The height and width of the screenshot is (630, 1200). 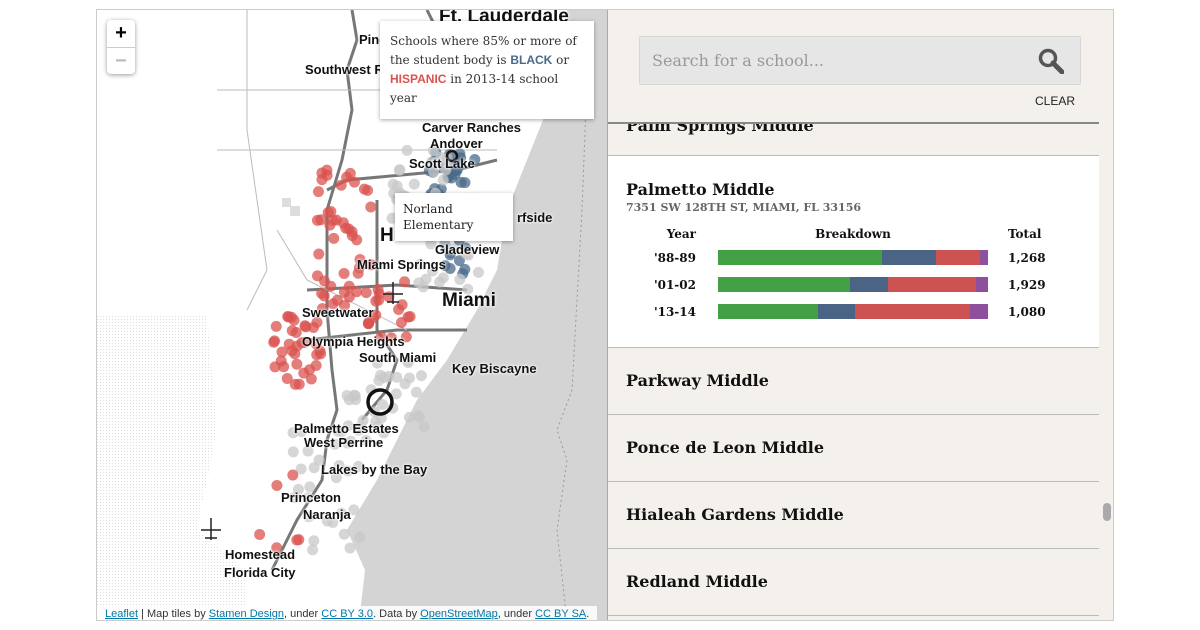 What do you see at coordinates (121, 60) in the screenshot?
I see `zoom-out-button: −` at bounding box center [121, 60].